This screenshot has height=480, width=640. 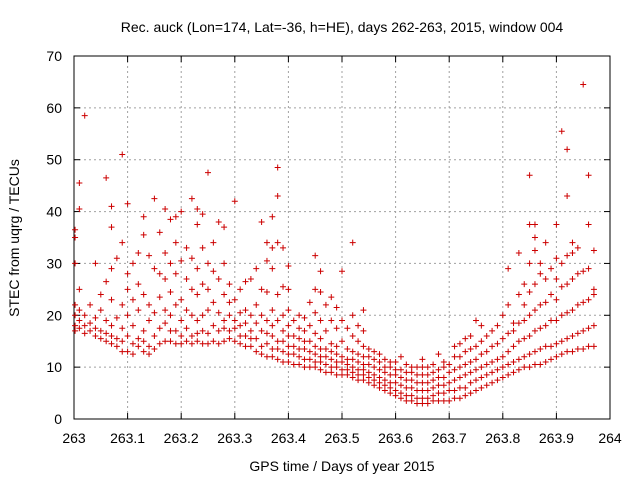 What do you see at coordinates (341, 438) in the screenshot?
I see `x-tick-label: 263.5` at bounding box center [341, 438].